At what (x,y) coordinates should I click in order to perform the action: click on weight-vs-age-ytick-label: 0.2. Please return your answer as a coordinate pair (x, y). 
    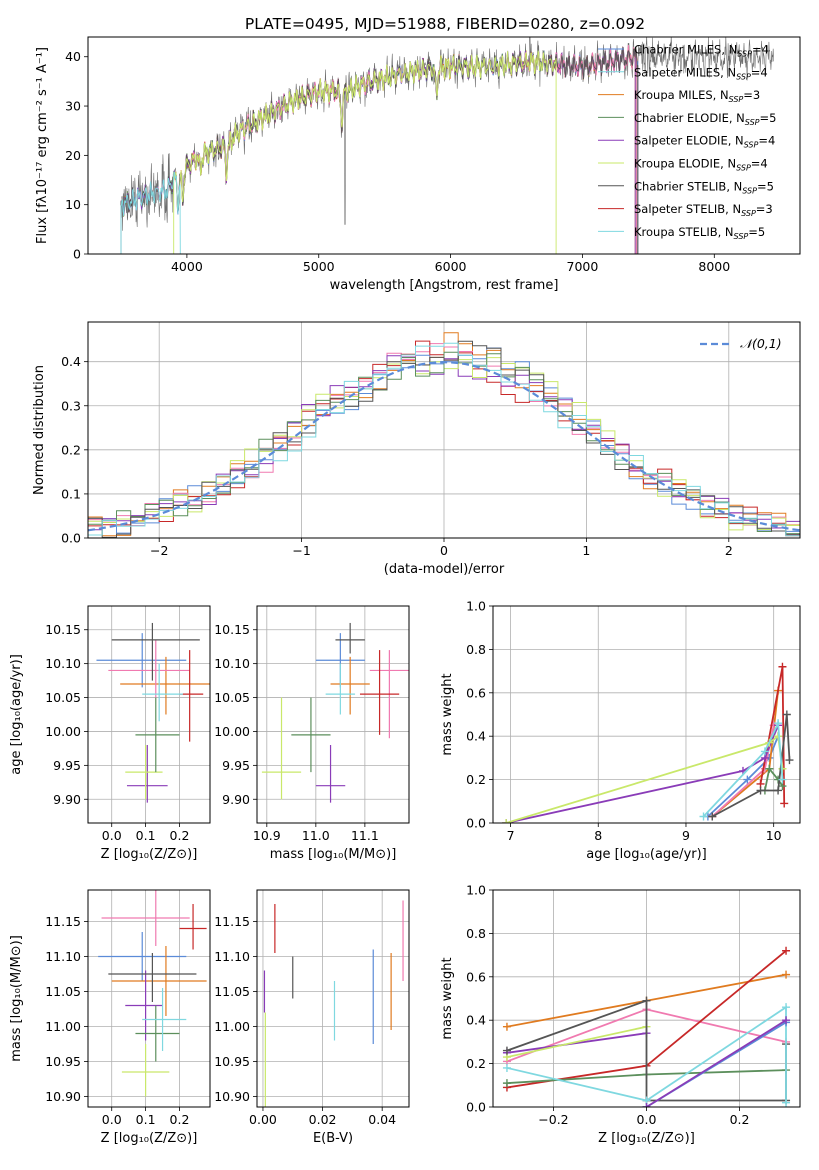
    Looking at the image, I should click on (476, 779).